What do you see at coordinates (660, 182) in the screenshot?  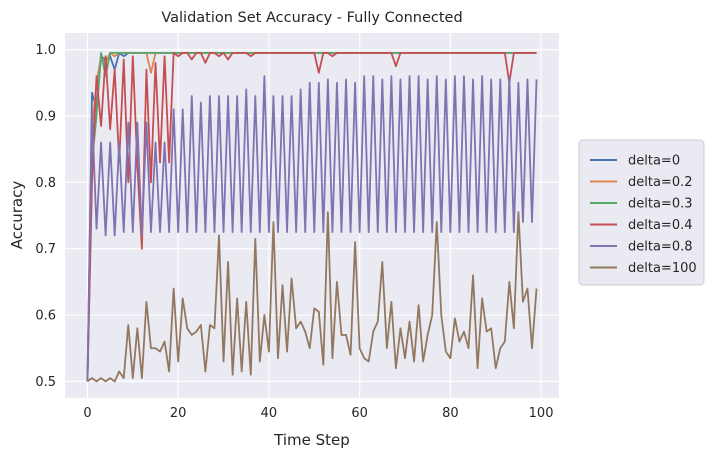 I see `legend-label: delta=0.2` at bounding box center [660, 182].